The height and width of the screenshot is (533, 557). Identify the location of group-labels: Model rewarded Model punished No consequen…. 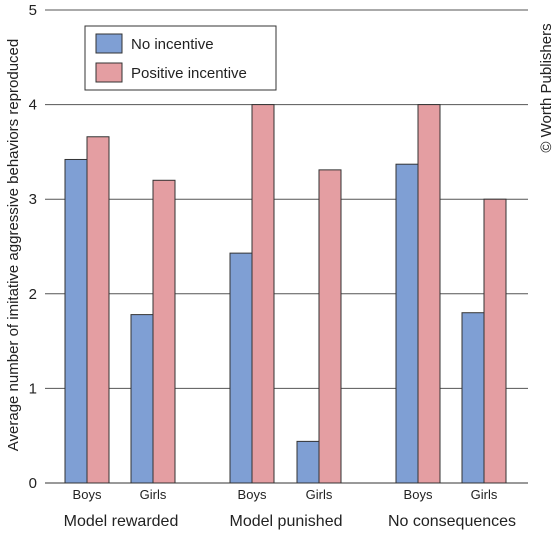
(290, 521).